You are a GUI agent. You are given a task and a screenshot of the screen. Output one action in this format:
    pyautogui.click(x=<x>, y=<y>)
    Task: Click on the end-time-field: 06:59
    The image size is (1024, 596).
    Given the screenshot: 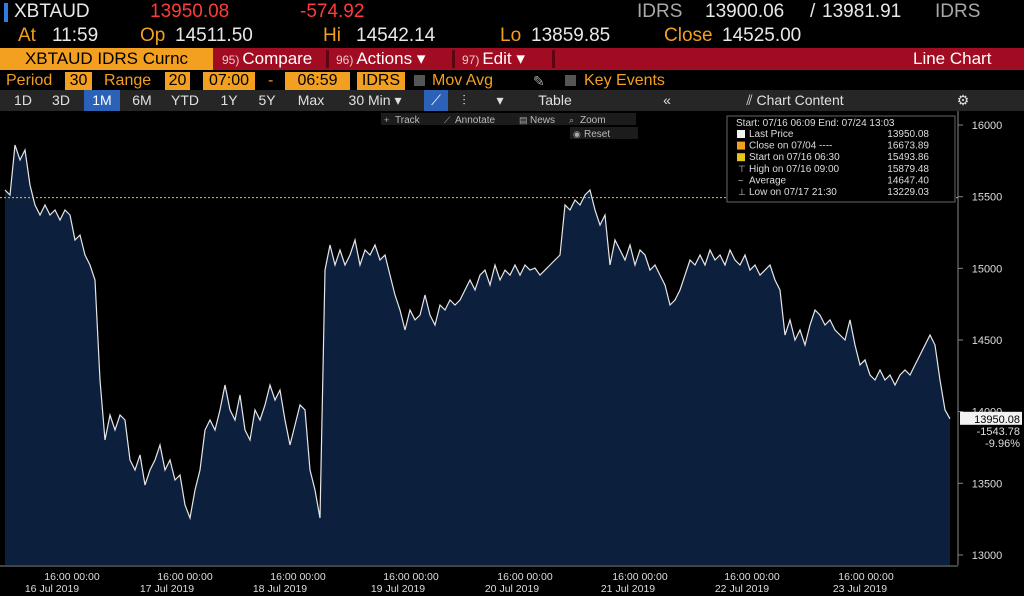 What is the action you would take?
    pyautogui.click(x=317, y=81)
    